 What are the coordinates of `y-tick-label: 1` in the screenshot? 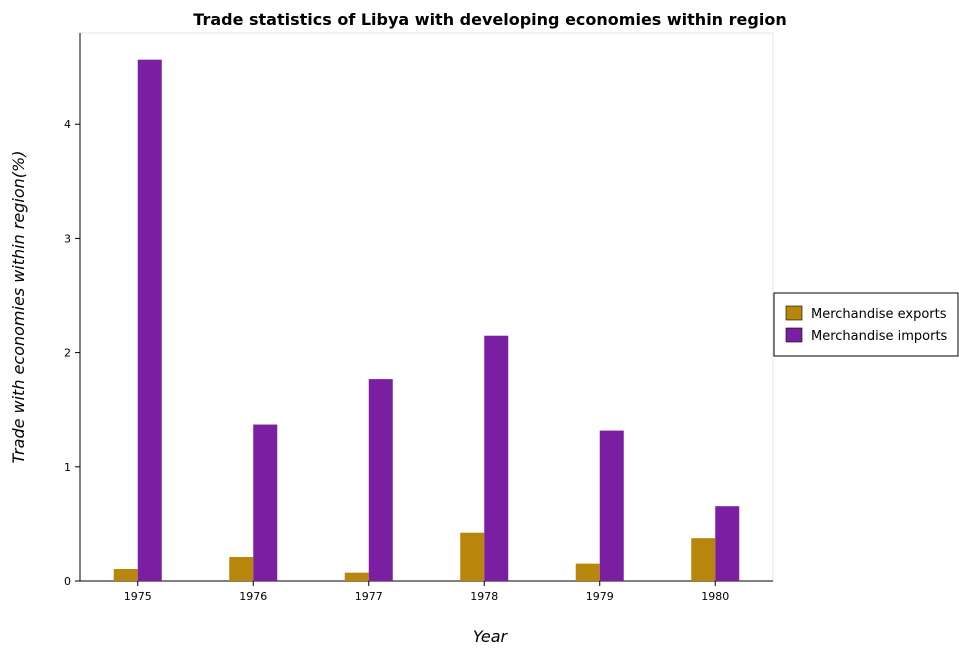 It's located at (67, 467).